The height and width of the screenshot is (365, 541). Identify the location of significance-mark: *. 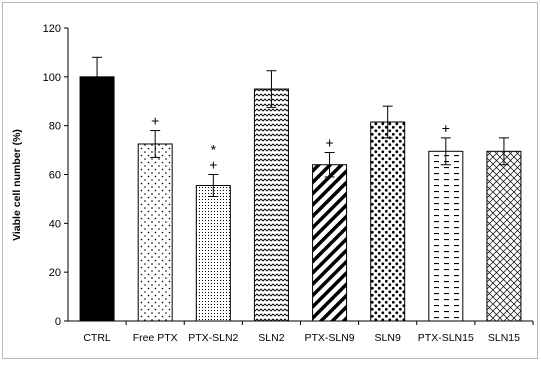
(214, 150).